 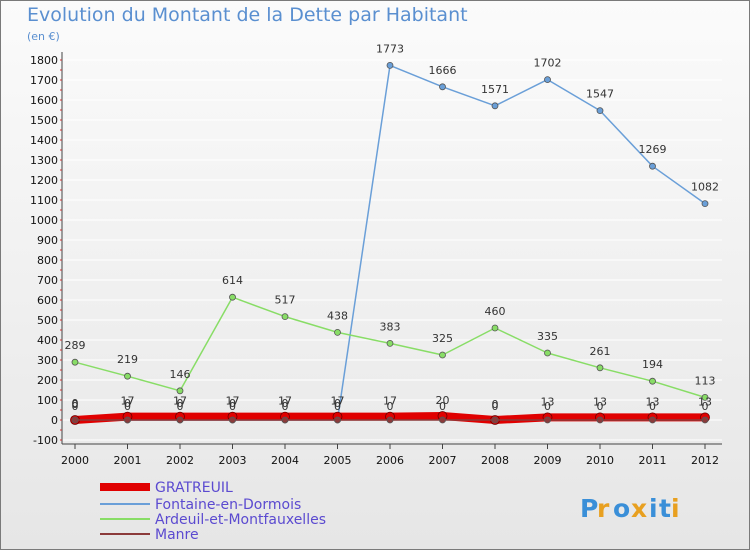 What do you see at coordinates (603, 508) in the screenshot?
I see `logo-letter: r` at bounding box center [603, 508].